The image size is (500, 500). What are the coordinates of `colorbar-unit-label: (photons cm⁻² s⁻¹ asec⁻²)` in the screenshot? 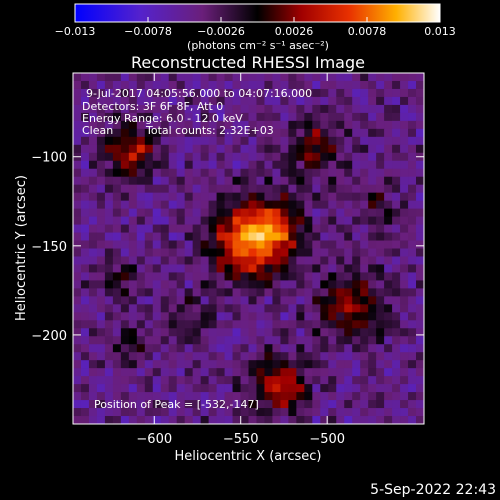 It's located at (258, 45).